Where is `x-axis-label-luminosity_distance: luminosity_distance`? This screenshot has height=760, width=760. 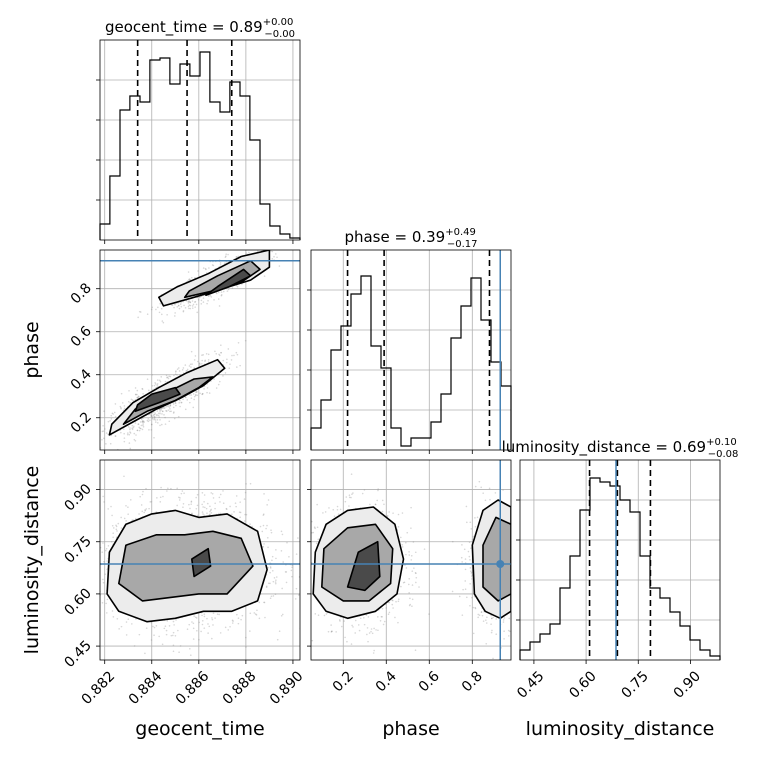 x-axis-label-luminosity_distance: luminosity_distance is located at coordinates (620, 729).